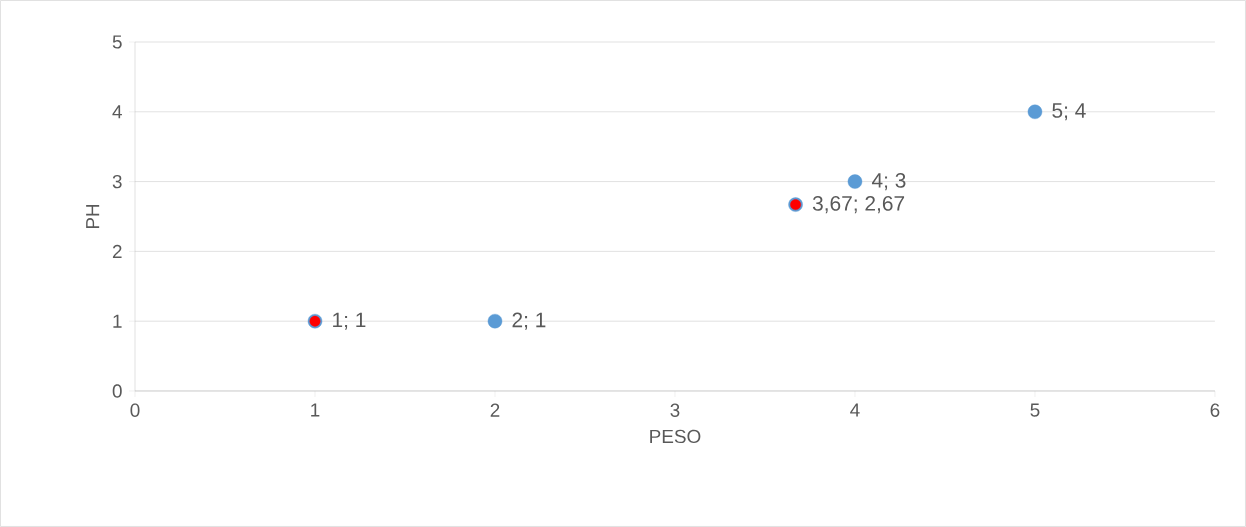 This screenshot has width=1246, height=527. I want to click on x-tick-label: 4, so click(855, 410).